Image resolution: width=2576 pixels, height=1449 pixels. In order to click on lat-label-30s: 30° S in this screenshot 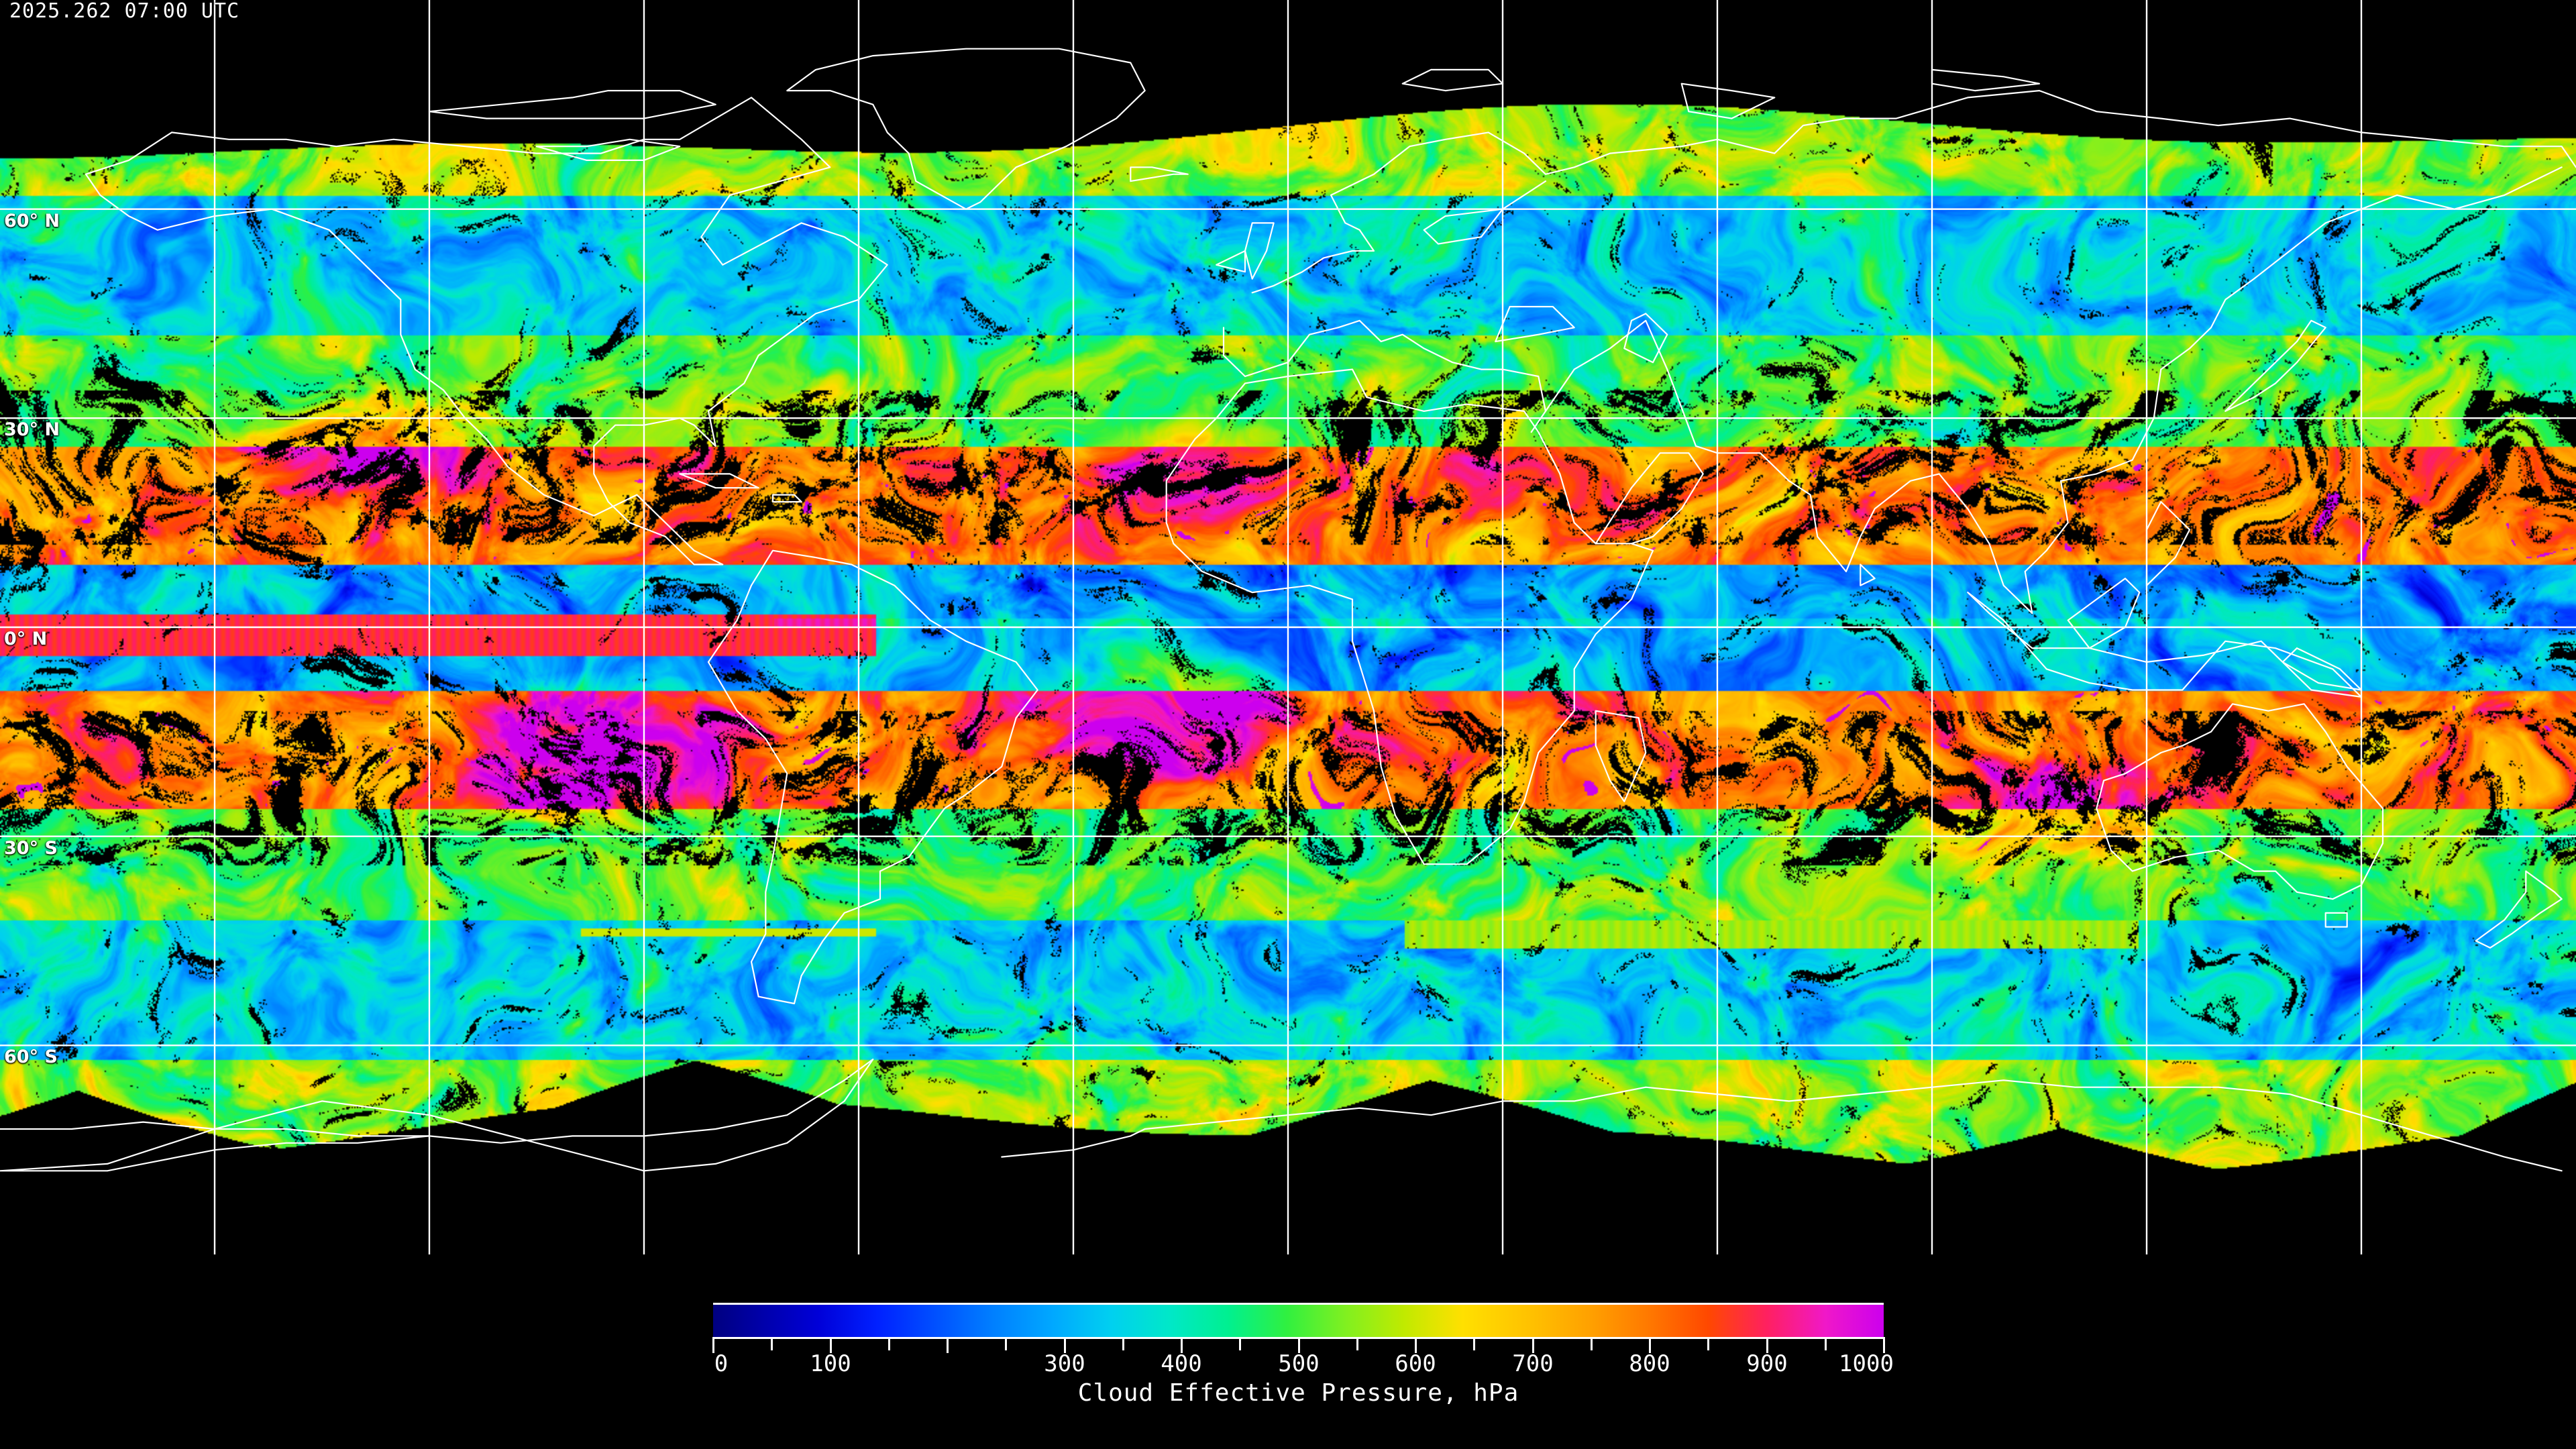, I will do `click(31, 848)`.